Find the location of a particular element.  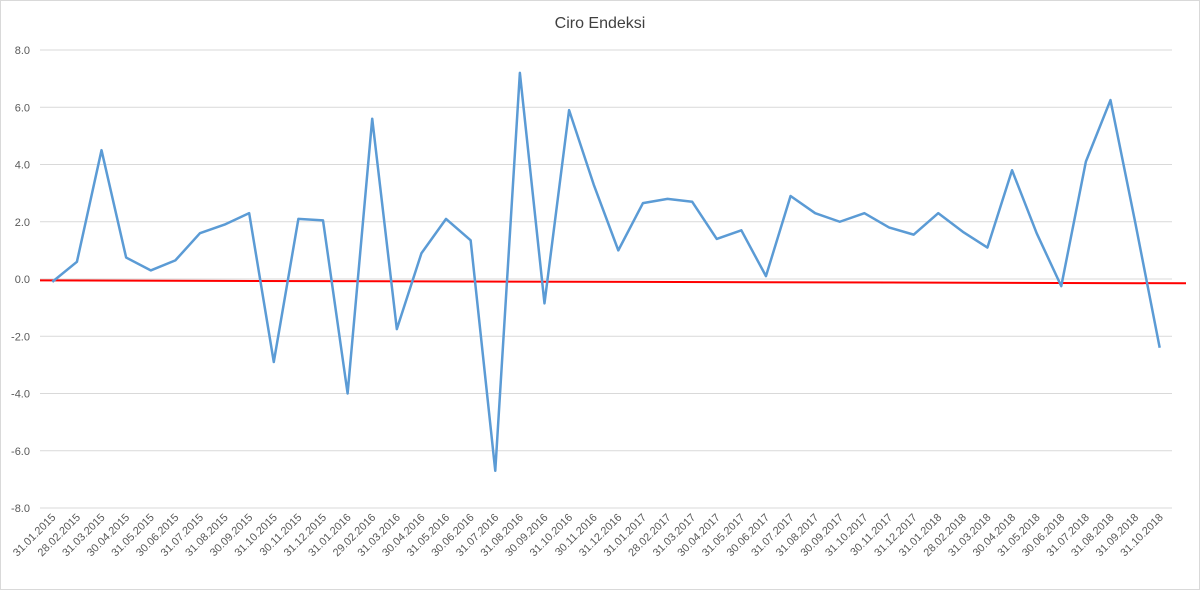

y-tick-label: 6.0 is located at coordinates (22, 108).